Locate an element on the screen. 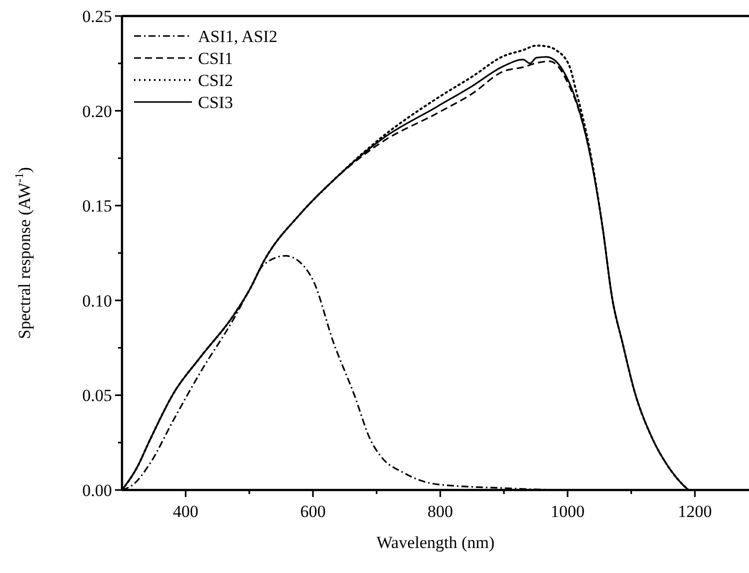 Image resolution: width=749 pixels, height=573 pixels. y-tick-label: 0.25 is located at coordinates (97, 16).